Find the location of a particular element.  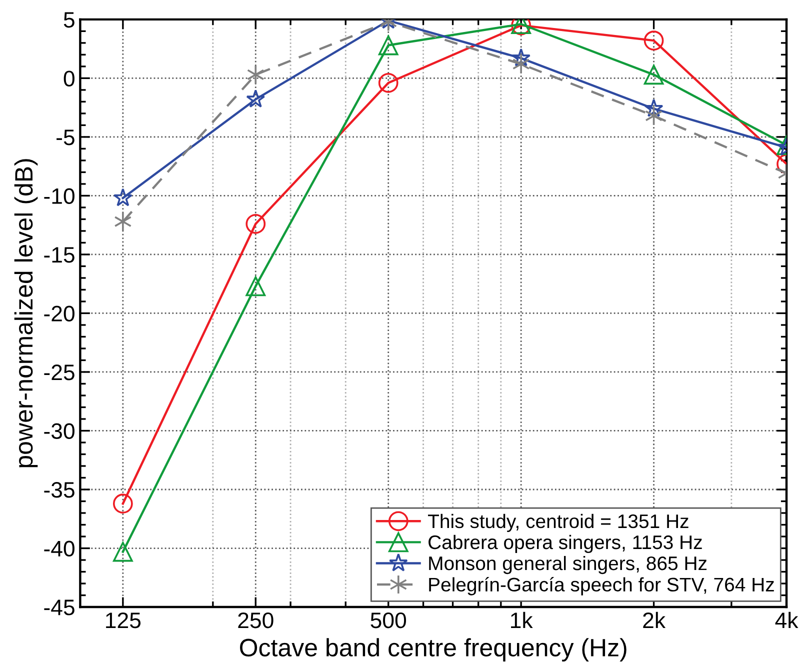

legend-label: Pelegrín-García speech for STV, 764 Hz is located at coordinates (601, 586).